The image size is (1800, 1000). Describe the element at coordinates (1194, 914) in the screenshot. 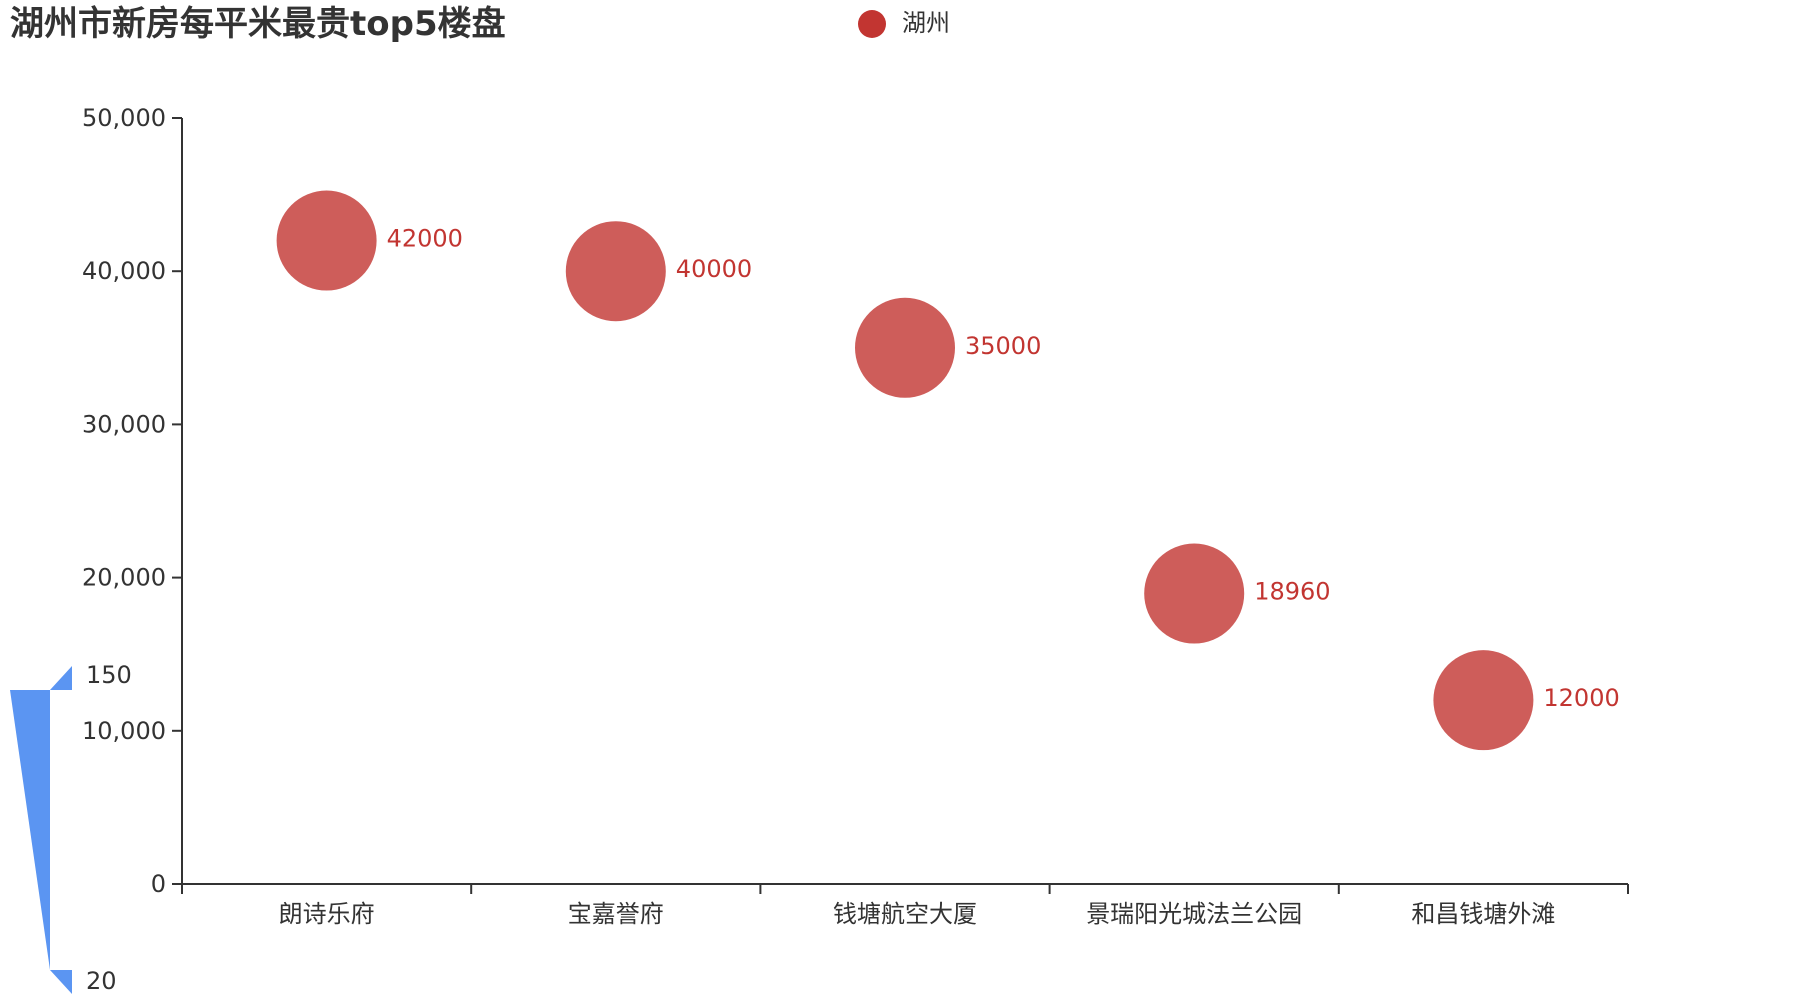

I see `x-tick-label: 景瑞阳光城法兰公园` at that location.